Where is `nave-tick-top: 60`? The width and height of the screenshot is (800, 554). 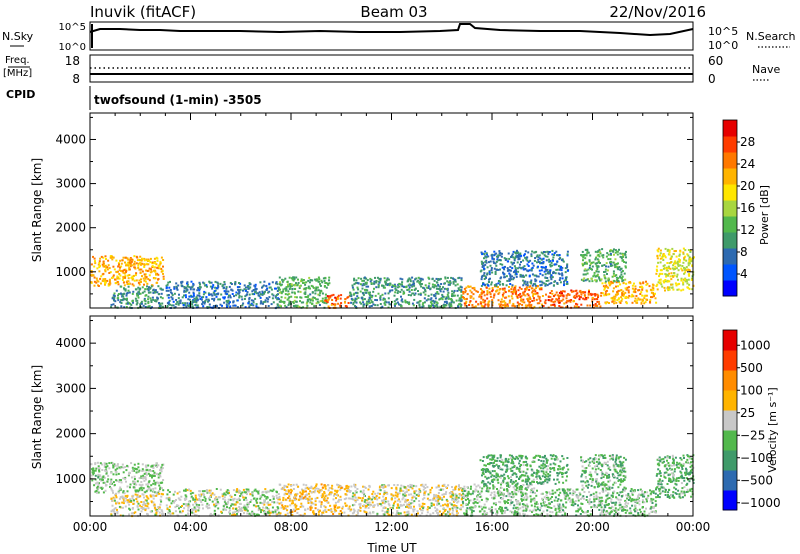
nave-tick-top: 60 is located at coordinates (715, 61).